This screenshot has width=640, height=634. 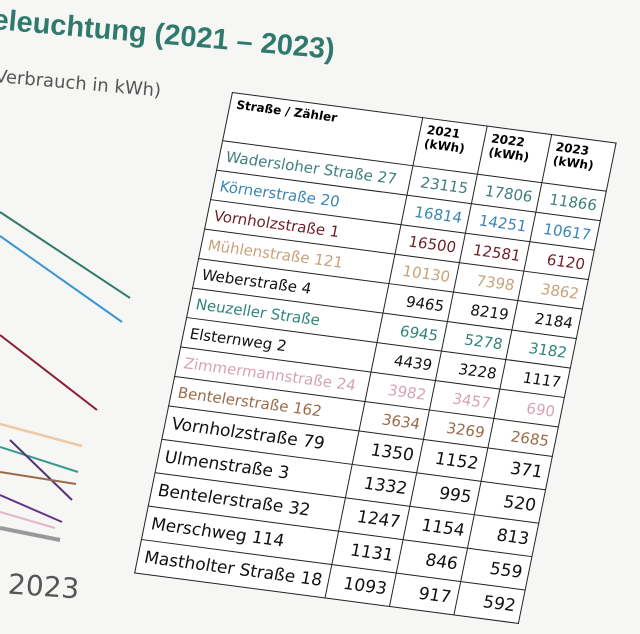 I want to click on series-line-vornholz1, so click(x=49, y=372).